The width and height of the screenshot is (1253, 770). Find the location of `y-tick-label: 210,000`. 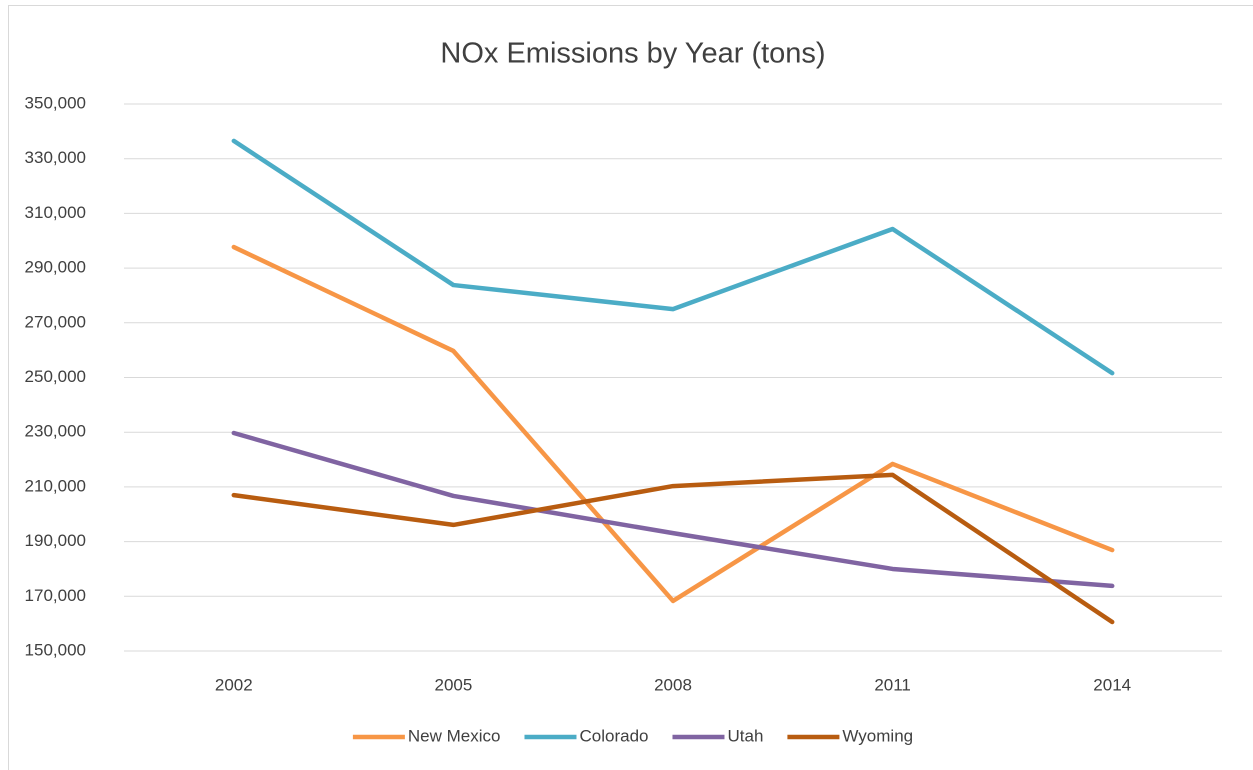

y-tick-label: 210,000 is located at coordinates (55, 485).